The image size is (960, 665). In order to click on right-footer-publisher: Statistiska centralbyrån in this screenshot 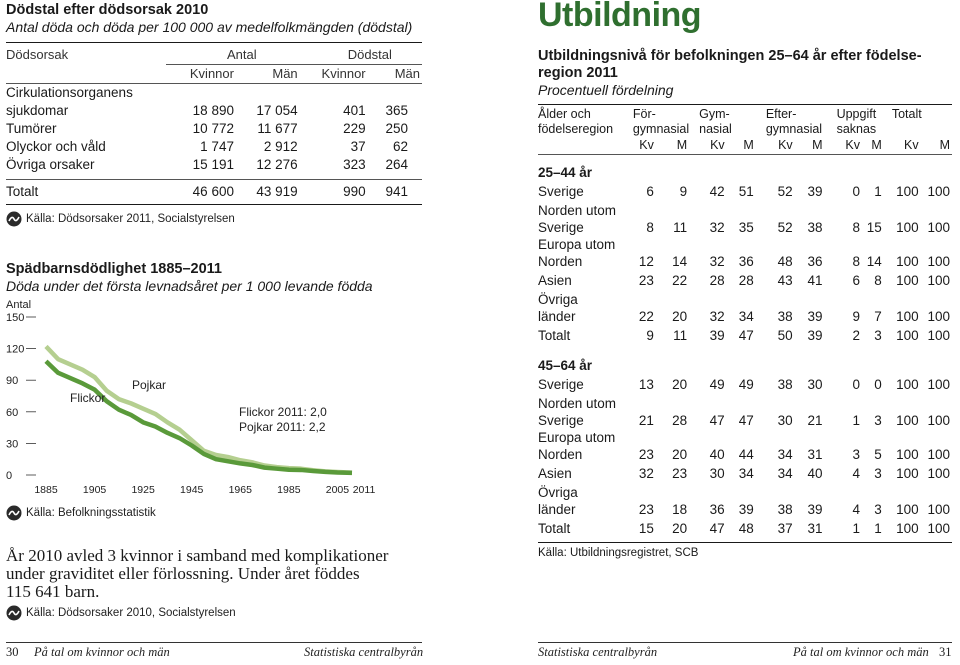, I will do `click(598, 652)`.